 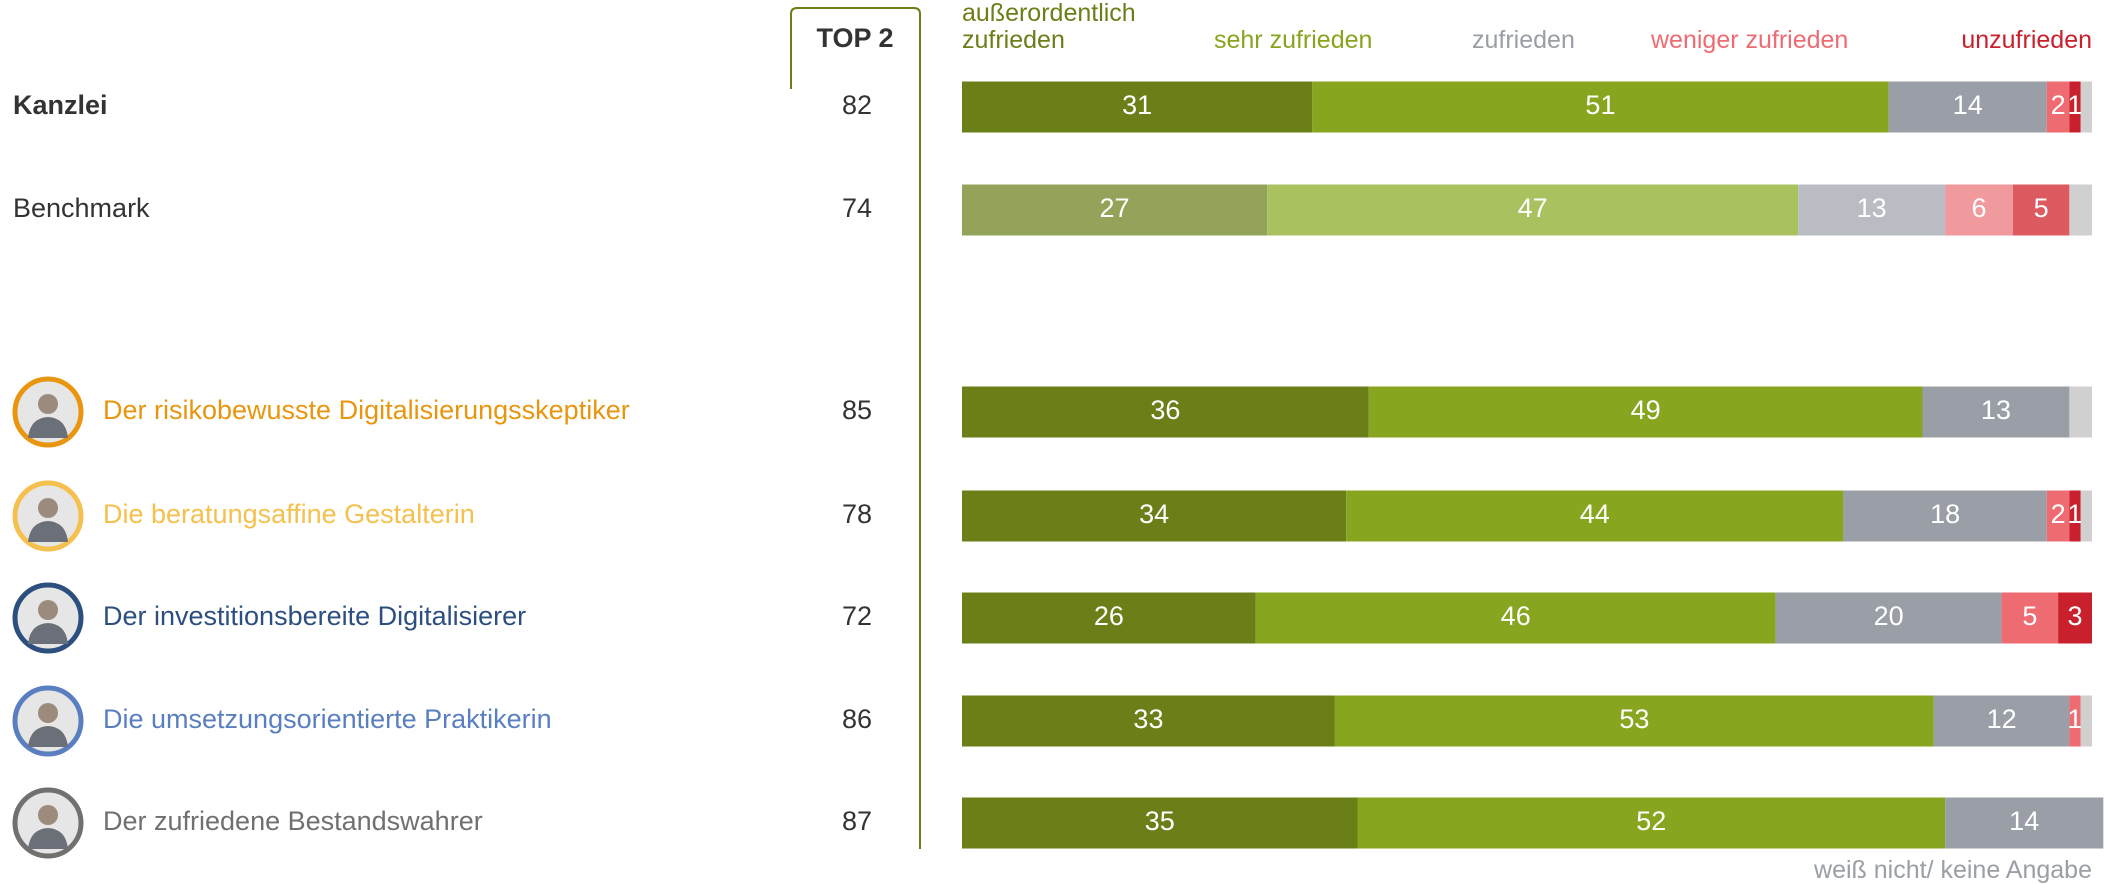 What do you see at coordinates (857, 719) in the screenshot?
I see `top2-value: 86` at bounding box center [857, 719].